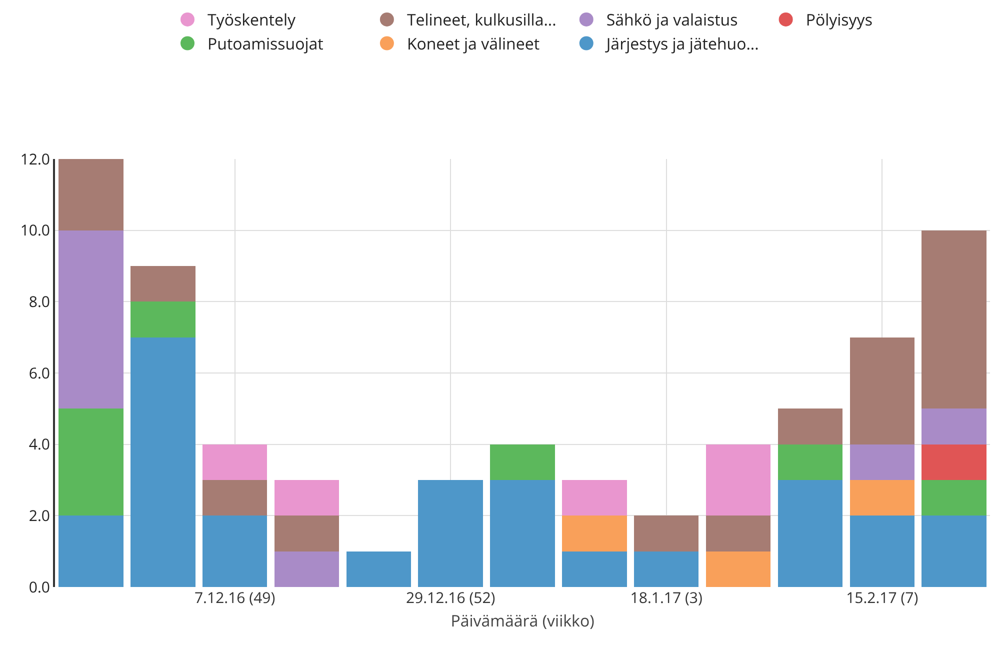 The height and width of the screenshot is (657, 992). Describe the element at coordinates (882, 598) in the screenshot. I see `x-tick-label: 15.2.17 (7)` at that location.